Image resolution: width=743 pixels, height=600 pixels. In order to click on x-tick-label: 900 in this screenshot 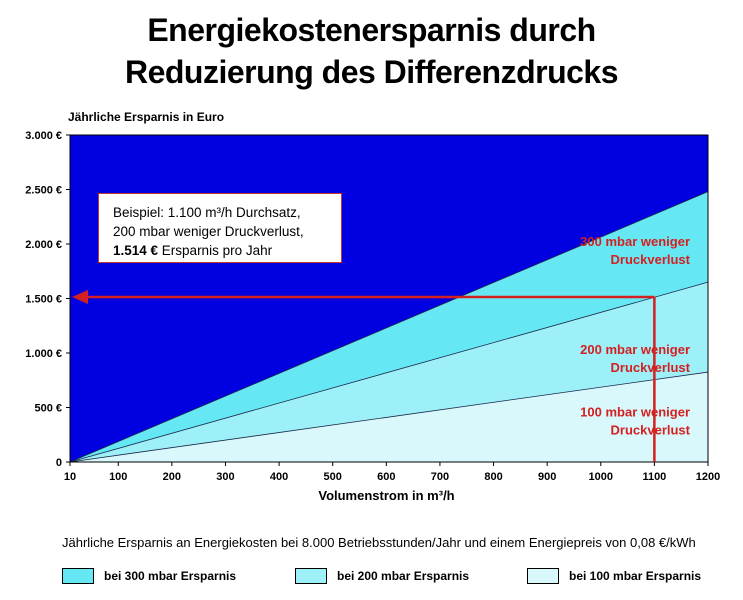, I will do `click(547, 477)`.